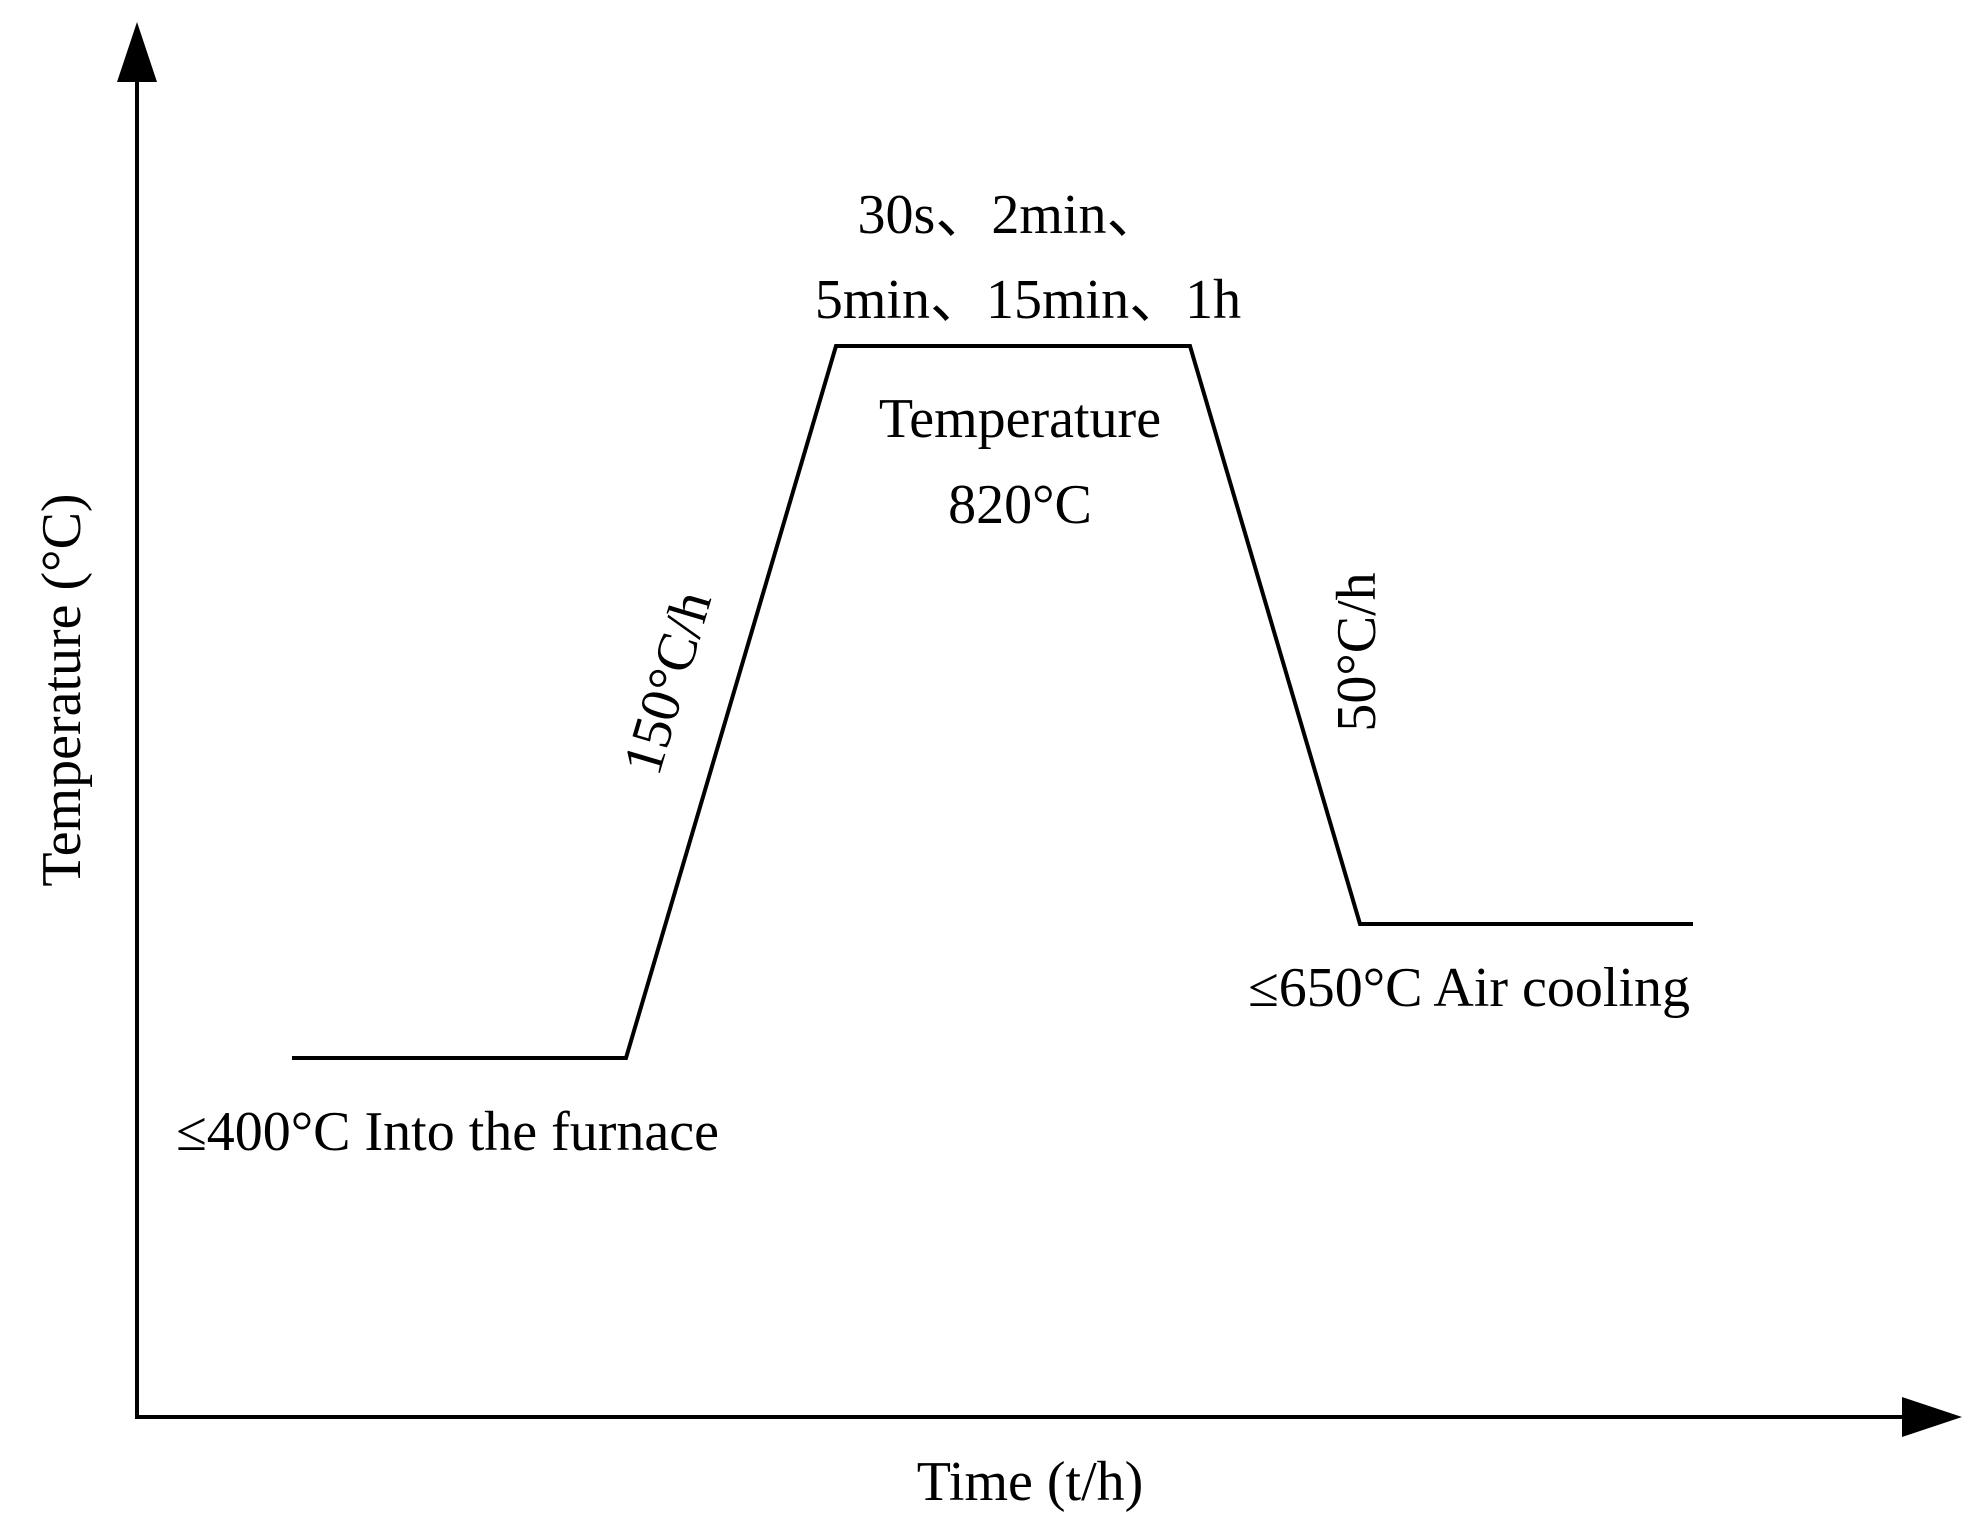 Image resolution: width=1978 pixels, height=1539 pixels. Describe the element at coordinates (1010, 215) in the screenshot. I see `hold-times-line1: 30s、2min、` at that location.